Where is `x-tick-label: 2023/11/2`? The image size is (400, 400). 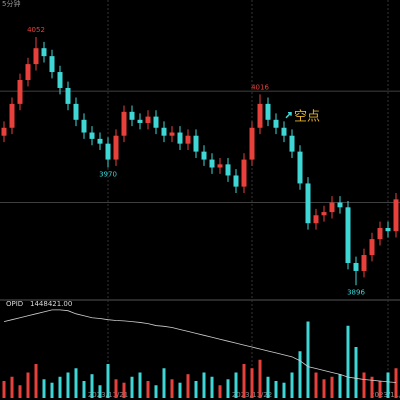
x-tick-label: 2023/11/2 is located at coordinates (385, 395).